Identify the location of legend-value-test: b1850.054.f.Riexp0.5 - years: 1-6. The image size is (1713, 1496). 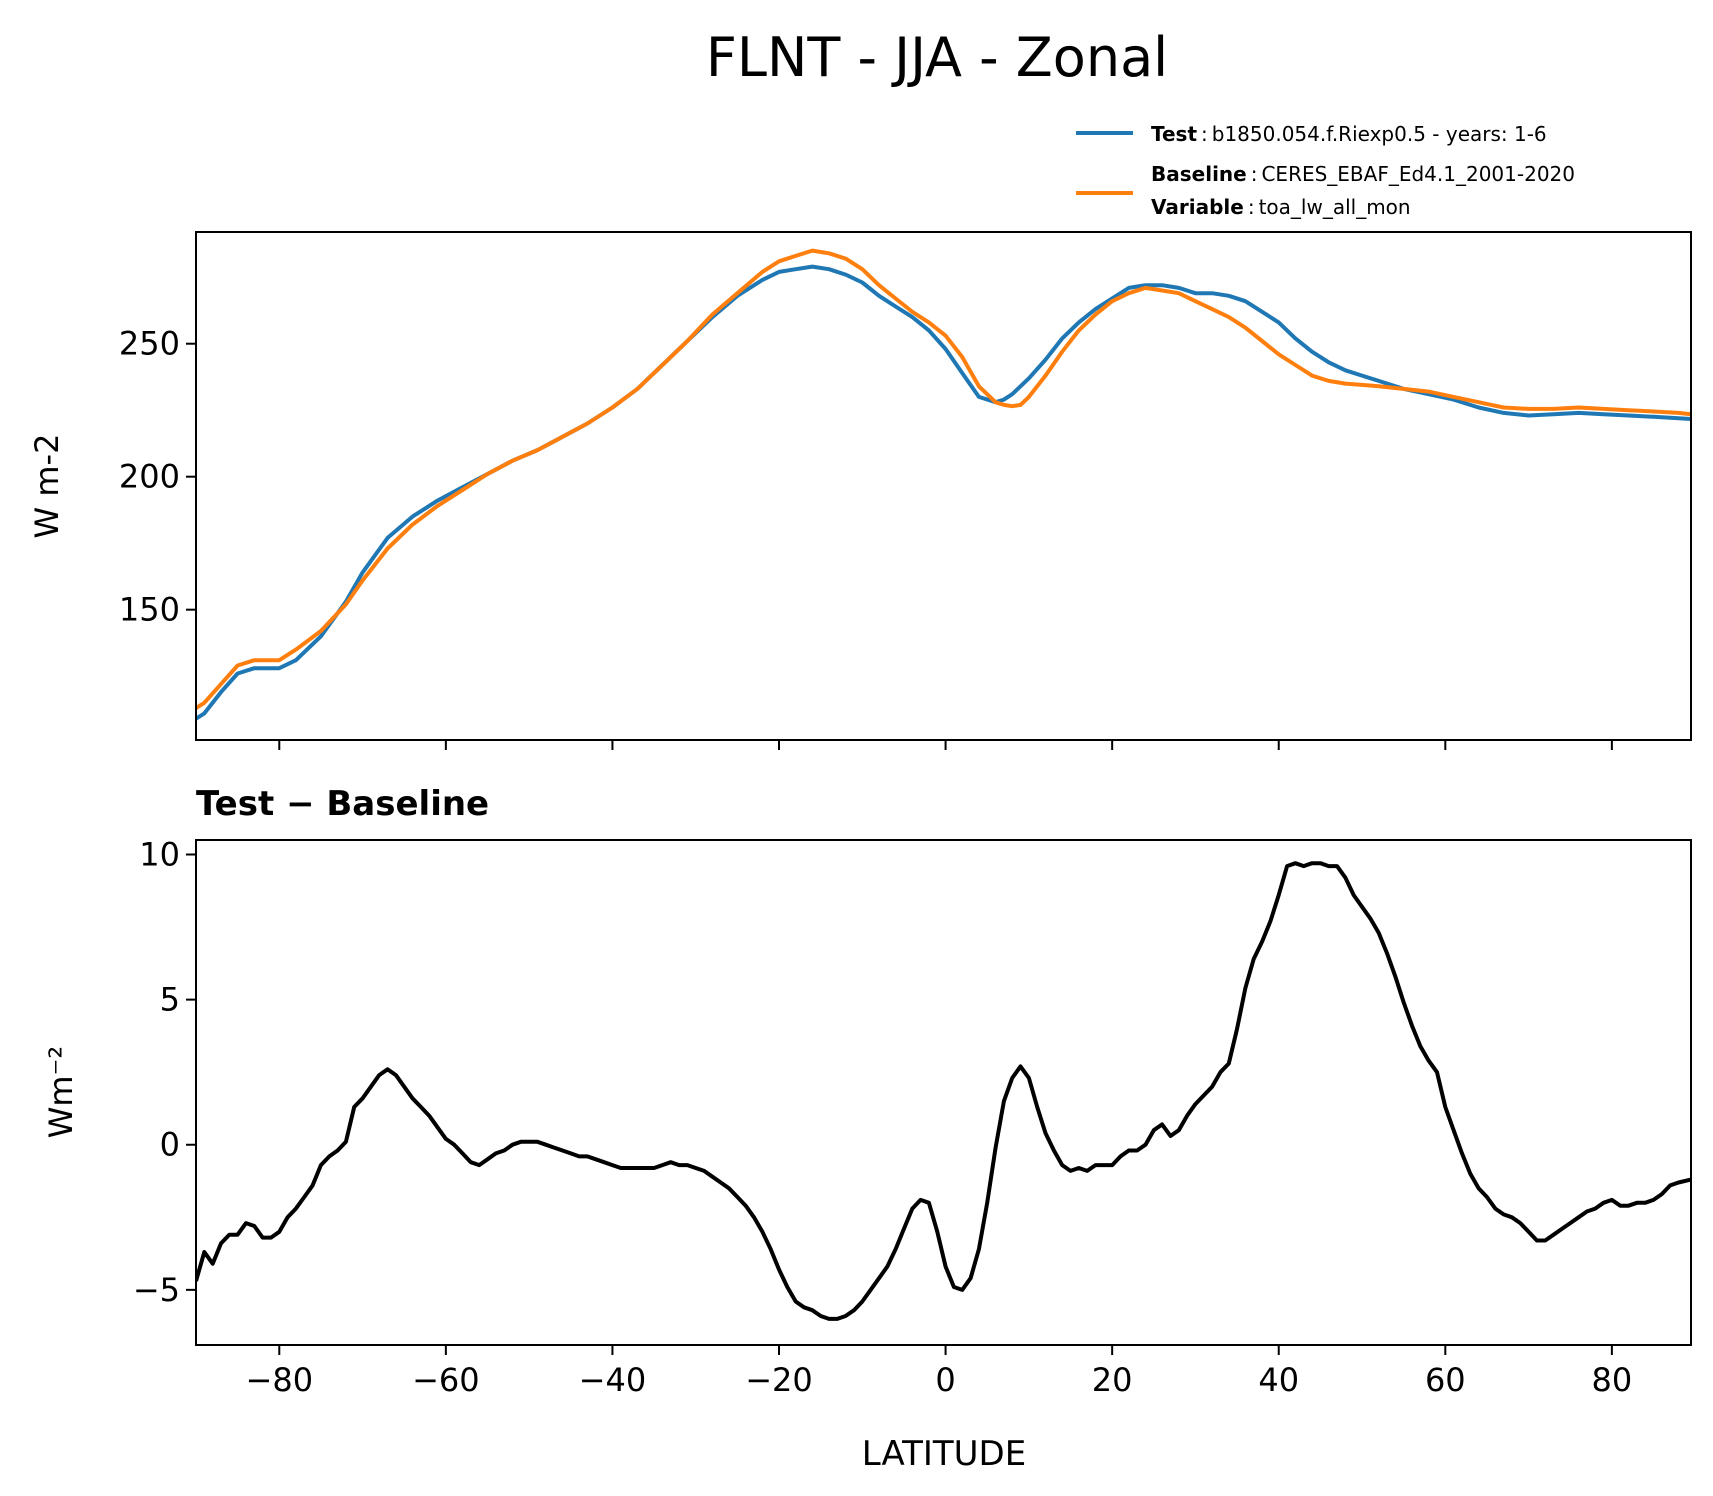
(1379, 134).